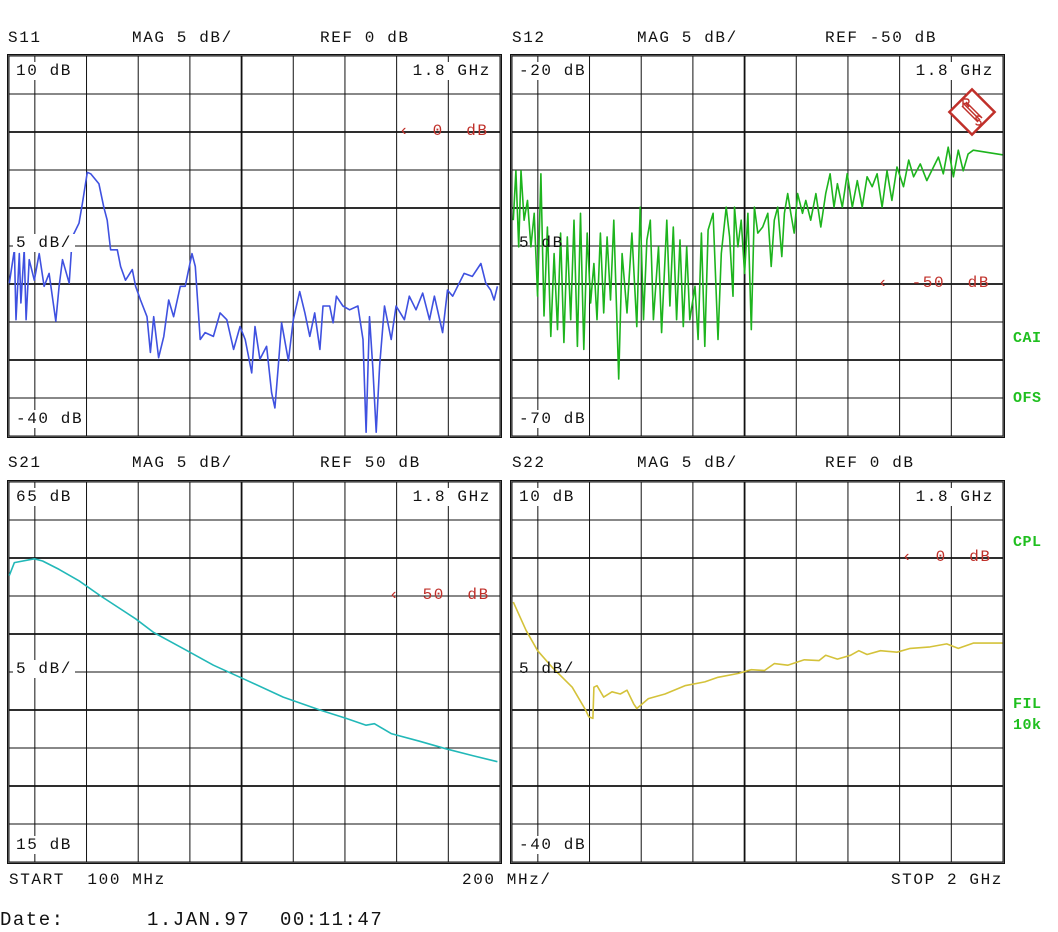 The width and height of the screenshot is (1058, 932). I want to click on s22-scale: MAG 5 dB/, so click(687, 463).